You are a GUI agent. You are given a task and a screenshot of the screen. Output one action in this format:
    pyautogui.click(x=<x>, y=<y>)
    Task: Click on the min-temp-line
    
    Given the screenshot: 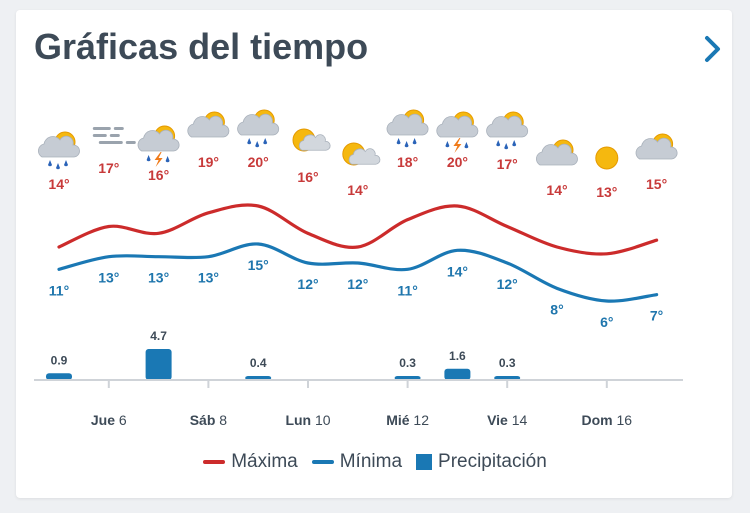 What is the action you would take?
    pyautogui.click(x=358, y=272)
    